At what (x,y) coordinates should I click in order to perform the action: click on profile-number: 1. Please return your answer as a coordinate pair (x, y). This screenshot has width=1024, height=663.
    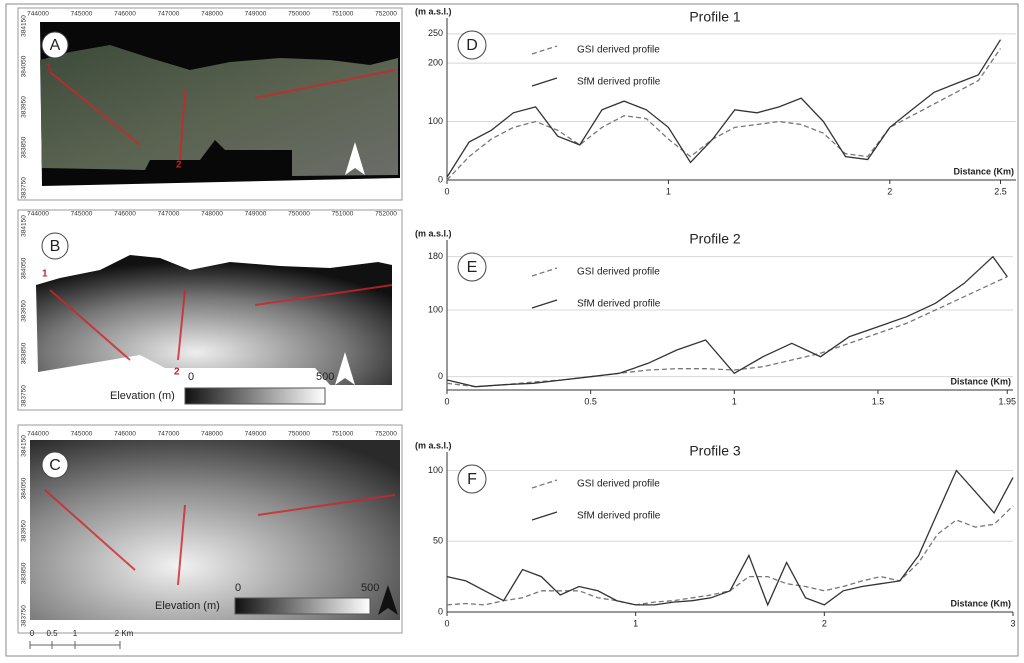
    Looking at the image, I should click on (49, 68).